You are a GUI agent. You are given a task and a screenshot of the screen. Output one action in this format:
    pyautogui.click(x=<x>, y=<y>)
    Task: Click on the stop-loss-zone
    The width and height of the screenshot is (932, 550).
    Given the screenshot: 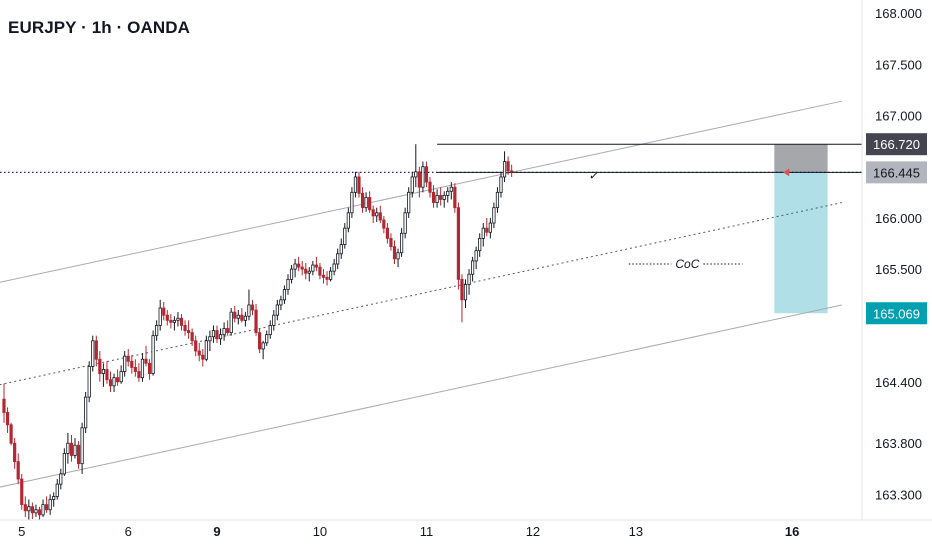 What is the action you would take?
    pyautogui.click(x=801, y=158)
    